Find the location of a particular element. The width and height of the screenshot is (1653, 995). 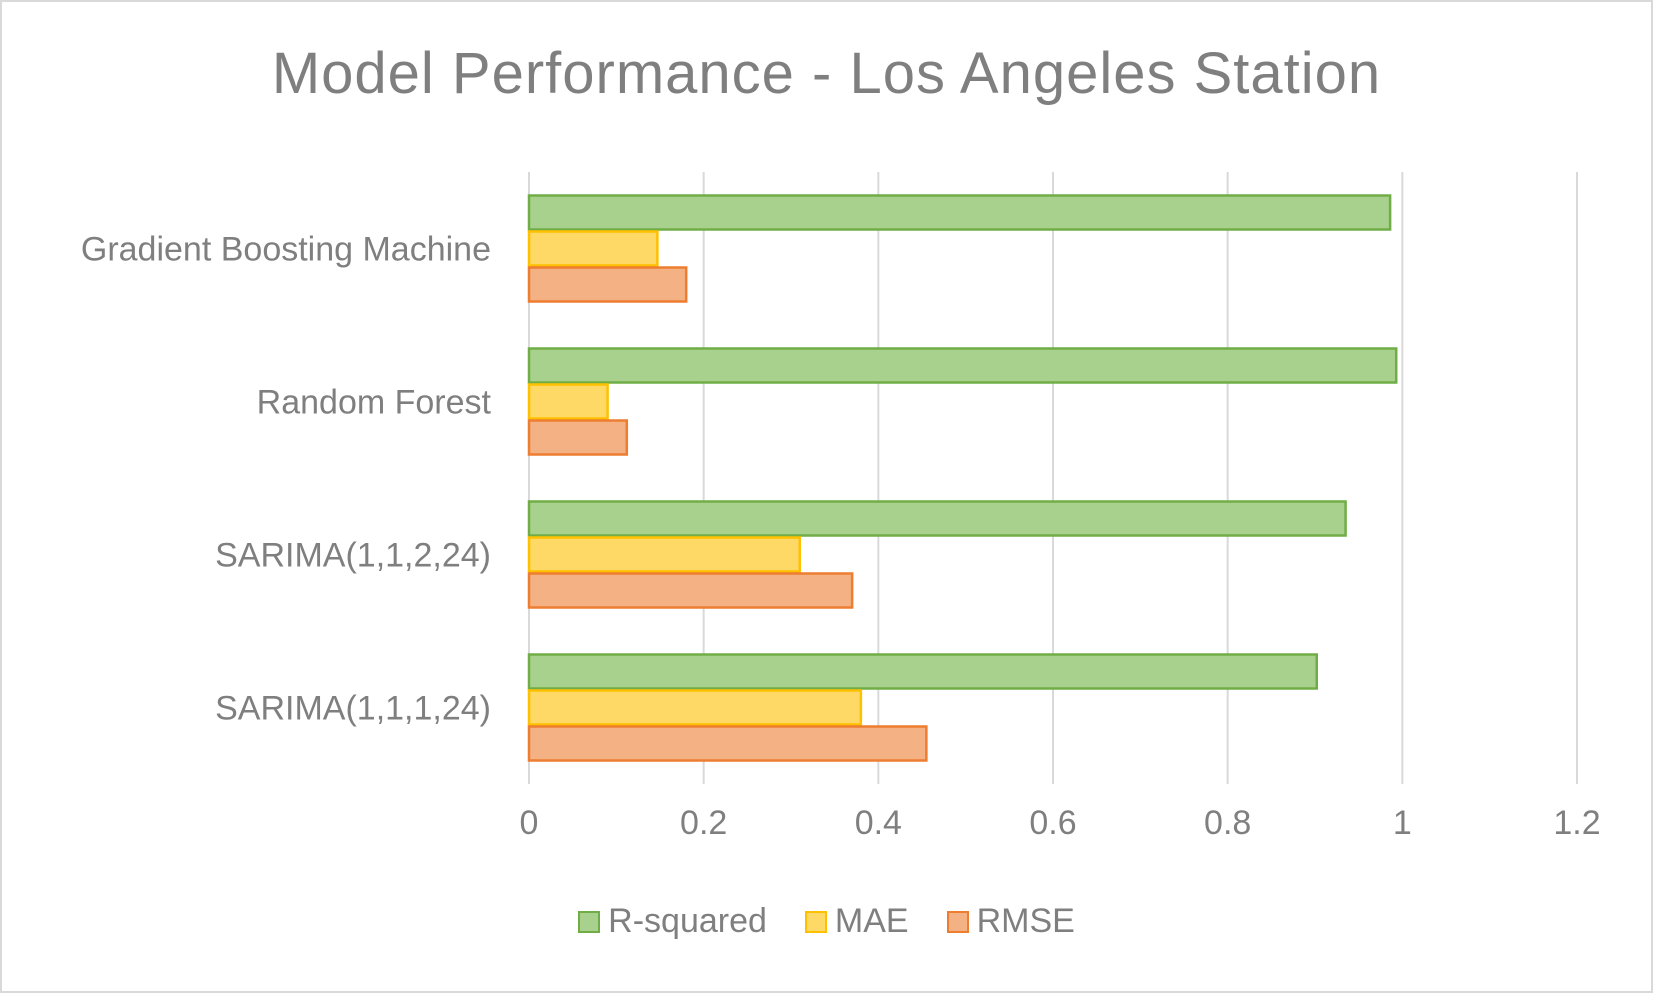

x-tick-label: 0 is located at coordinates (529, 823).